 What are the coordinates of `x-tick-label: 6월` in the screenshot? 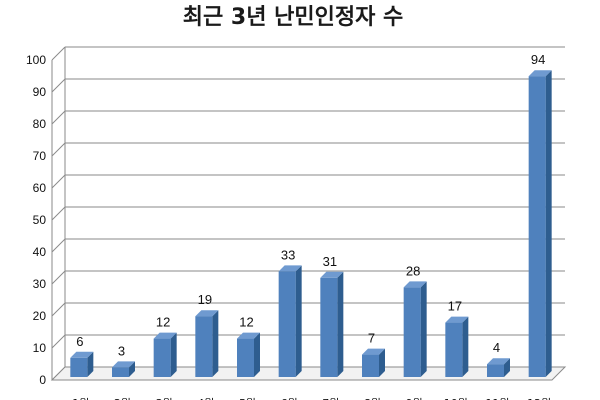 It's located at (289, 398).